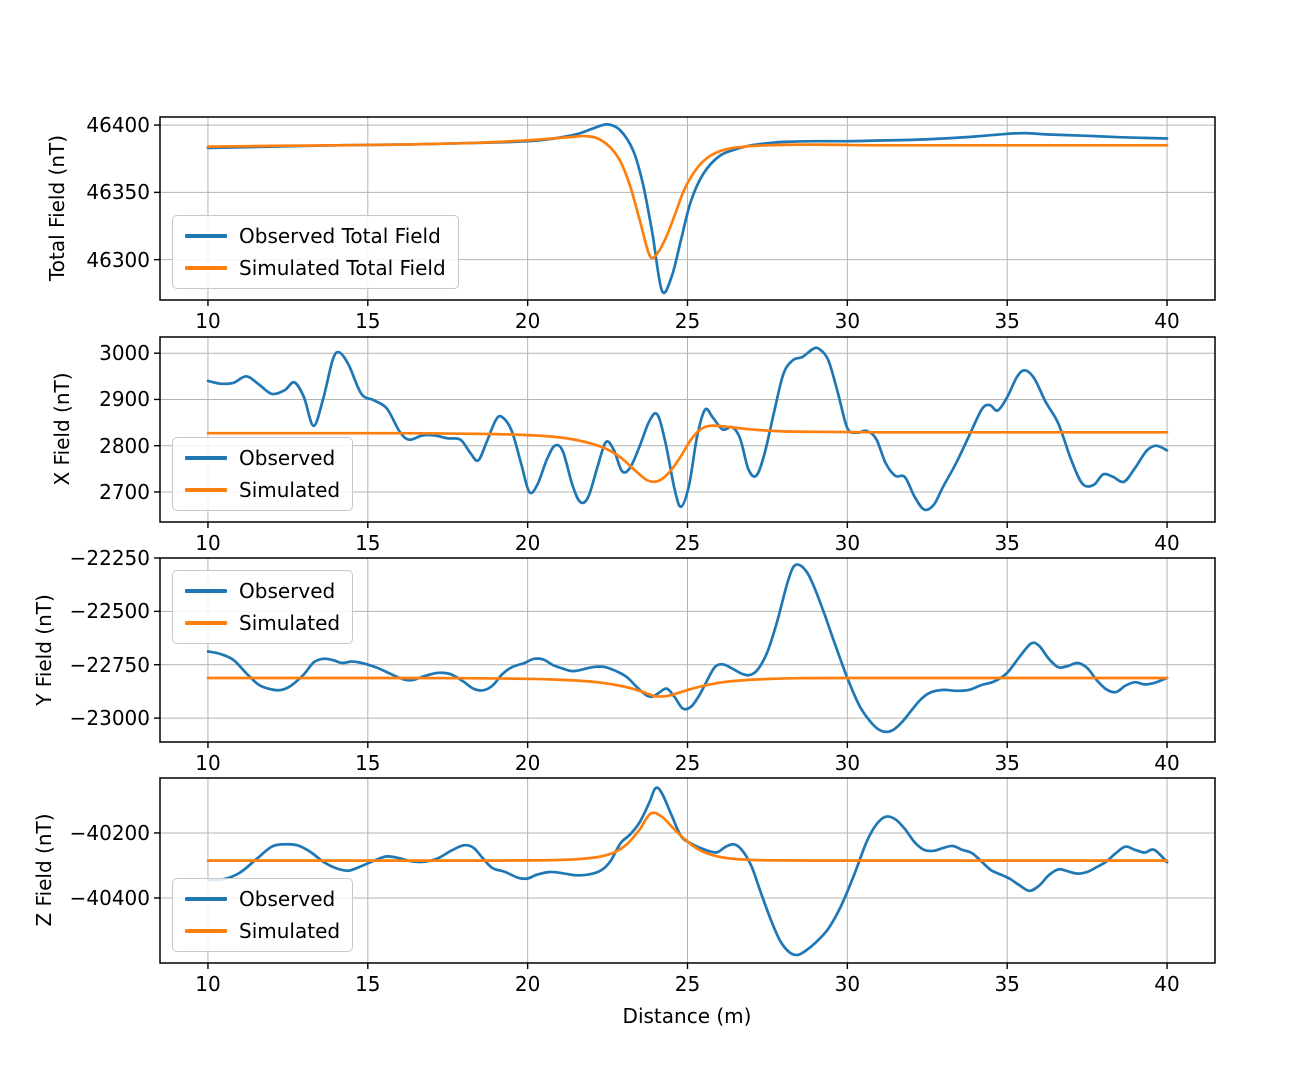 This screenshot has width=1314, height=1066. I want to click on y-tick-label: 2800, so click(124, 445).